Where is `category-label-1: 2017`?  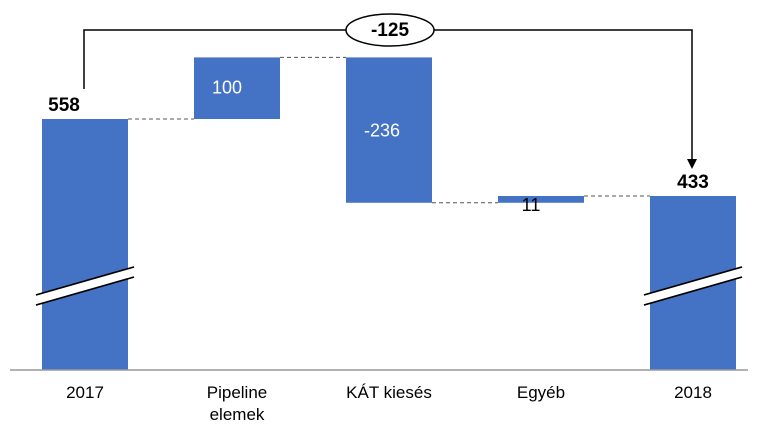
category-label-1: 2017 is located at coordinates (85, 392).